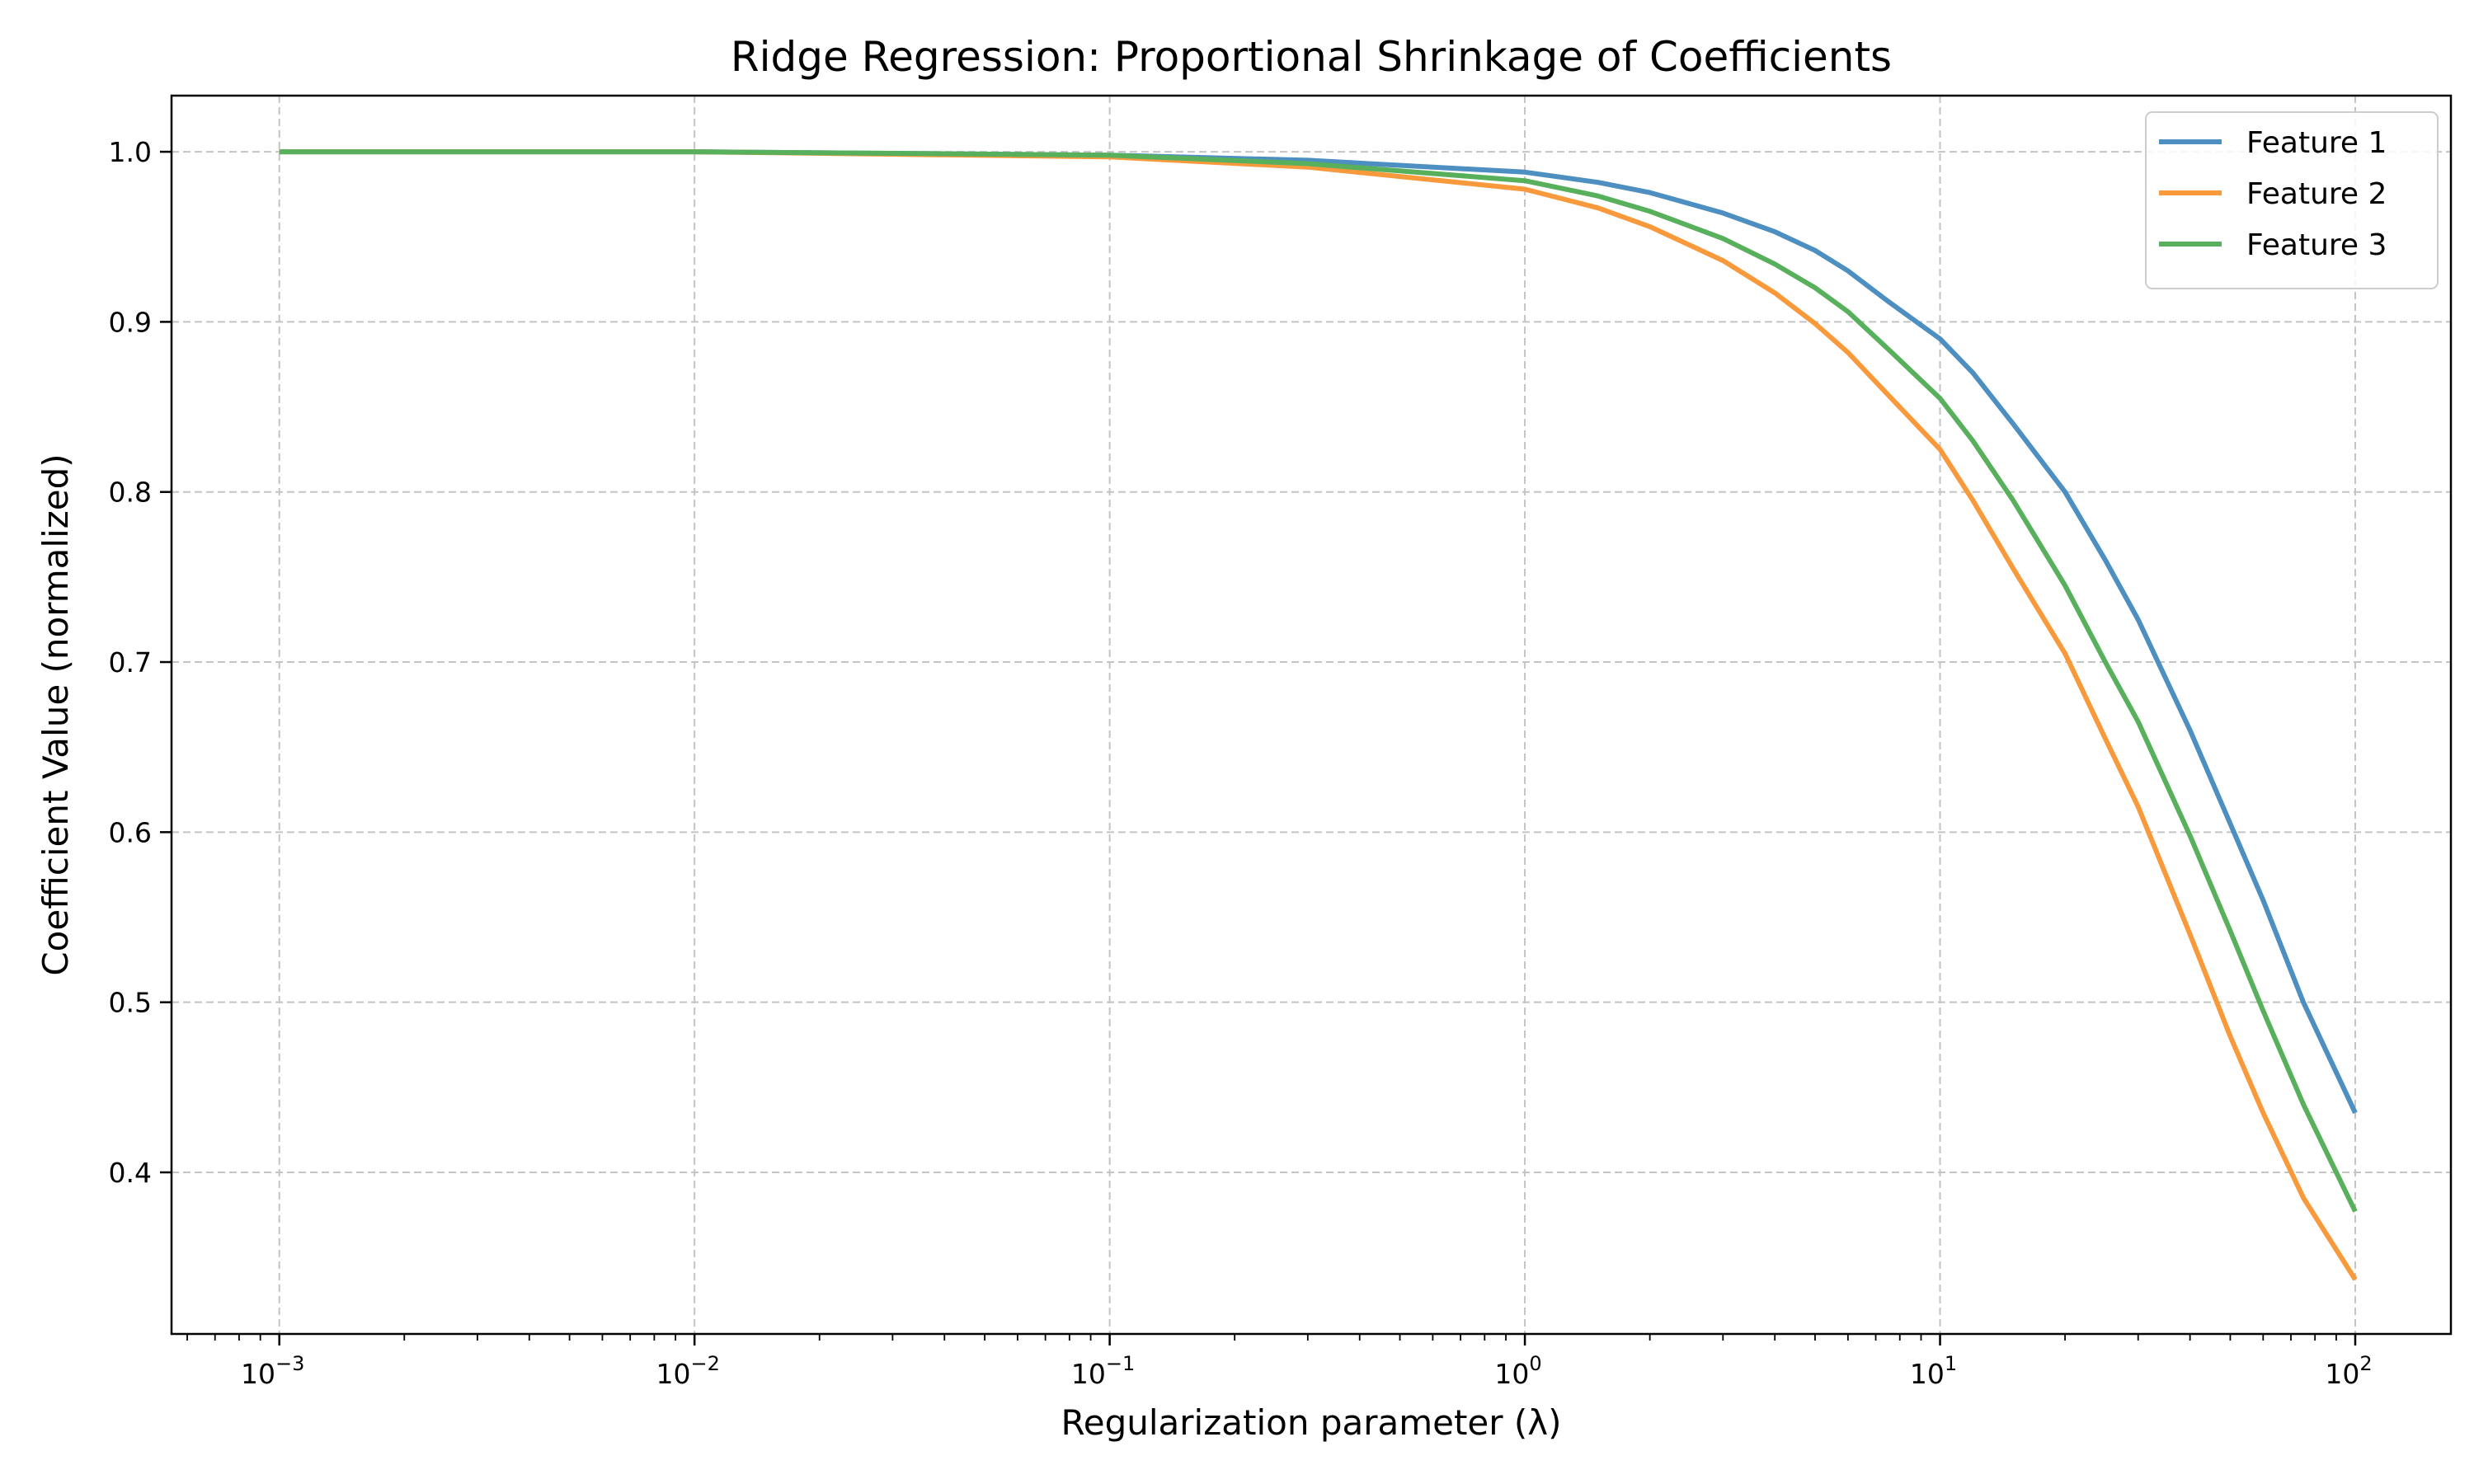  I want to click on y-tick-label-2: 0.6, so click(130, 832).